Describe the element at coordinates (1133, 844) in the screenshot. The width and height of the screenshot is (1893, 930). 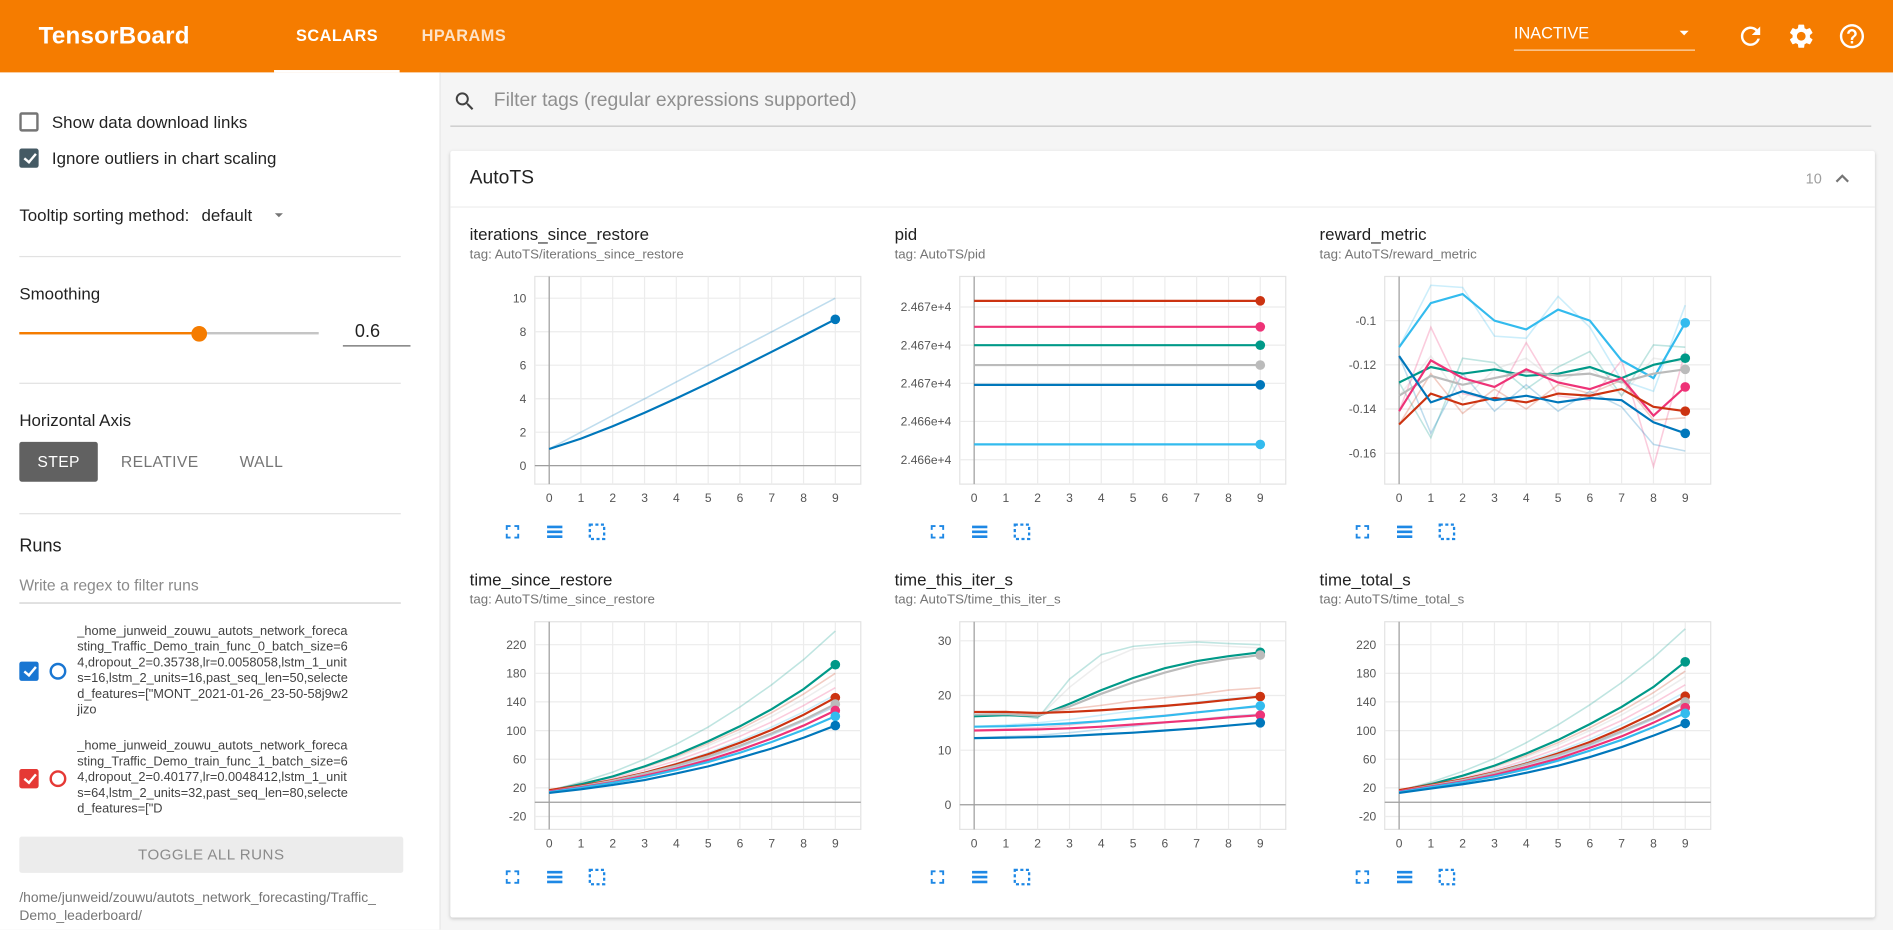
I see `svg-text: 5` at that location.